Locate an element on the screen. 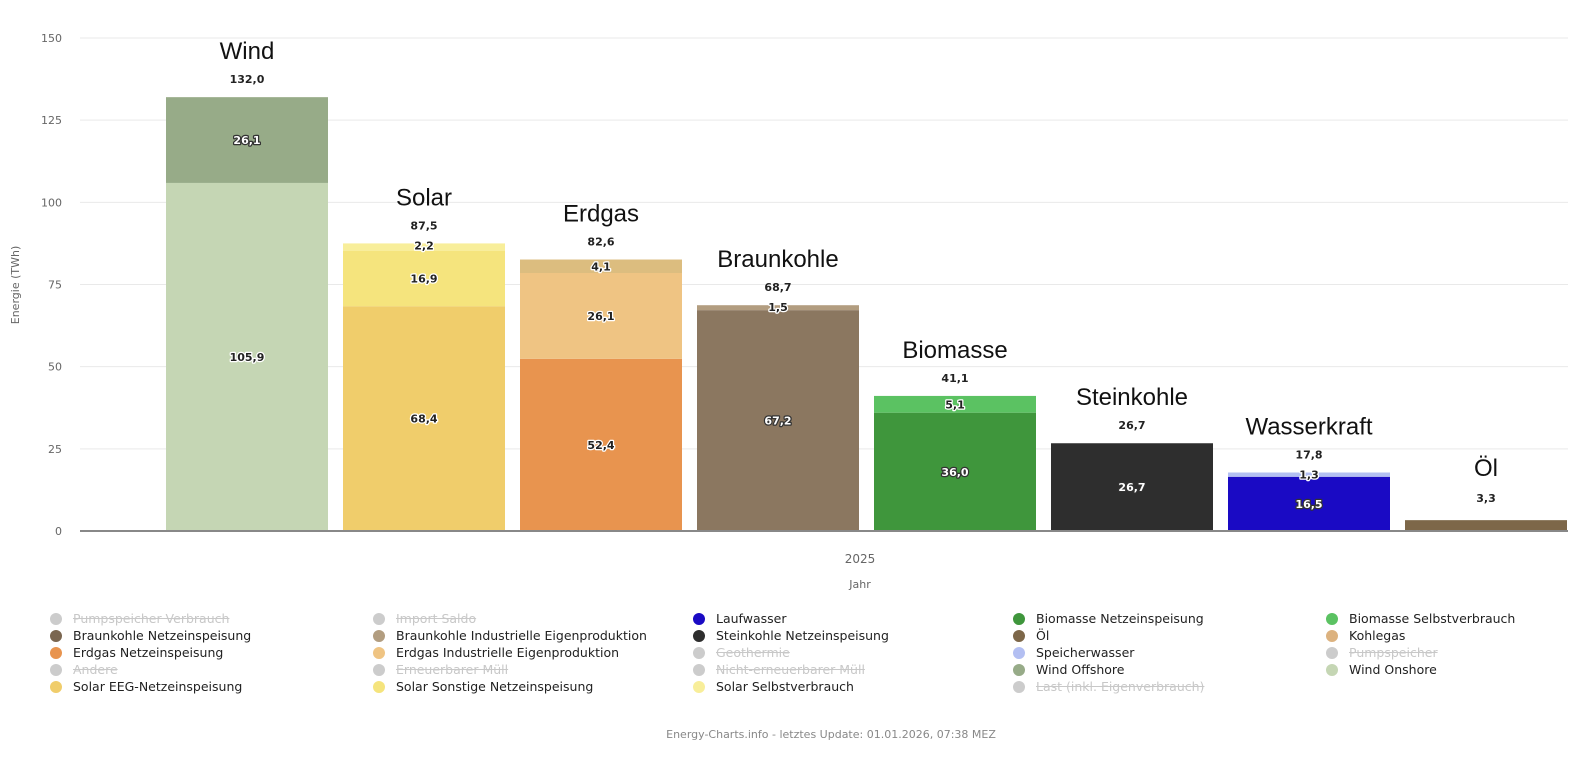  legend-item: Solar Selbstverbrauch is located at coordinates (853, 686).